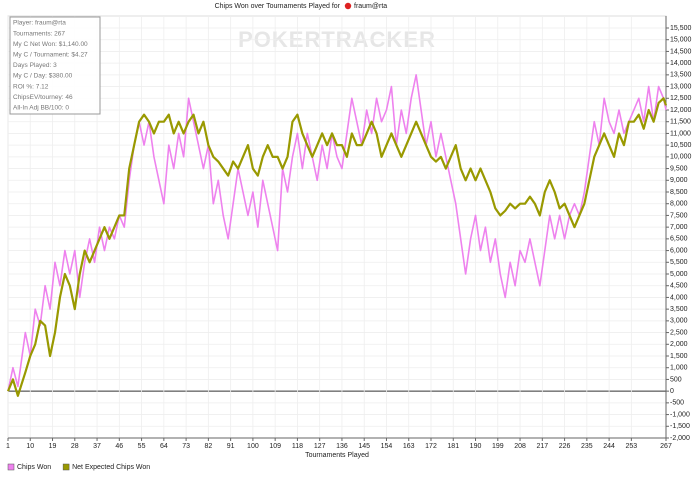  Describe the element at coordinates (337, 39) in the screenshot. I see `watermark: POKERTRACKER` at that location.